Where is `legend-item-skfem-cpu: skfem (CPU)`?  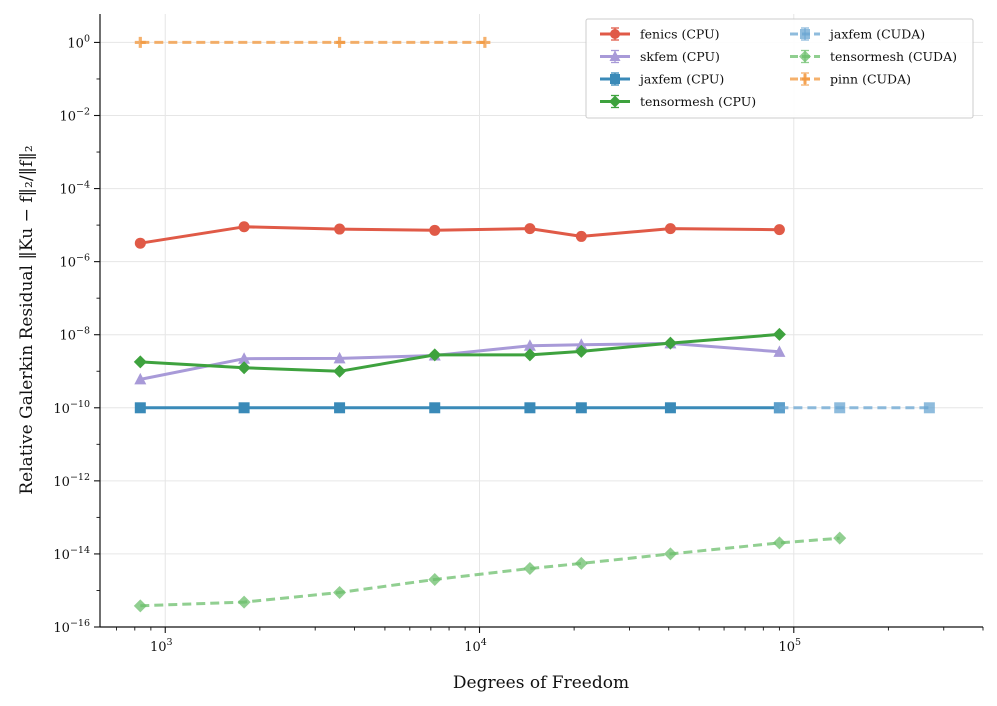 legend-item-skfem-cpu: skfem (CPU) is located at coordinates (660, 56).